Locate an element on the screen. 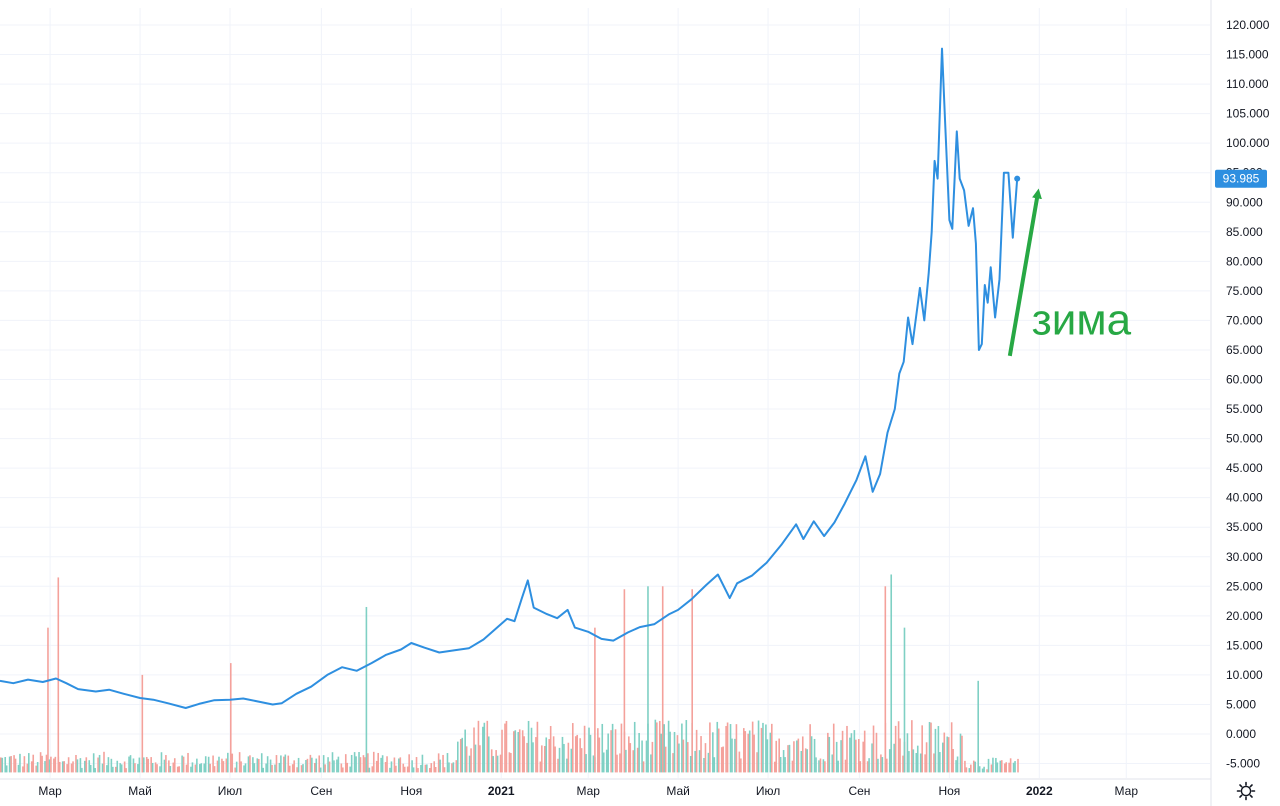 This screenshot has height=806, width=1280. y-tick-label: -5.000 is located at coordinates (1243, 764).